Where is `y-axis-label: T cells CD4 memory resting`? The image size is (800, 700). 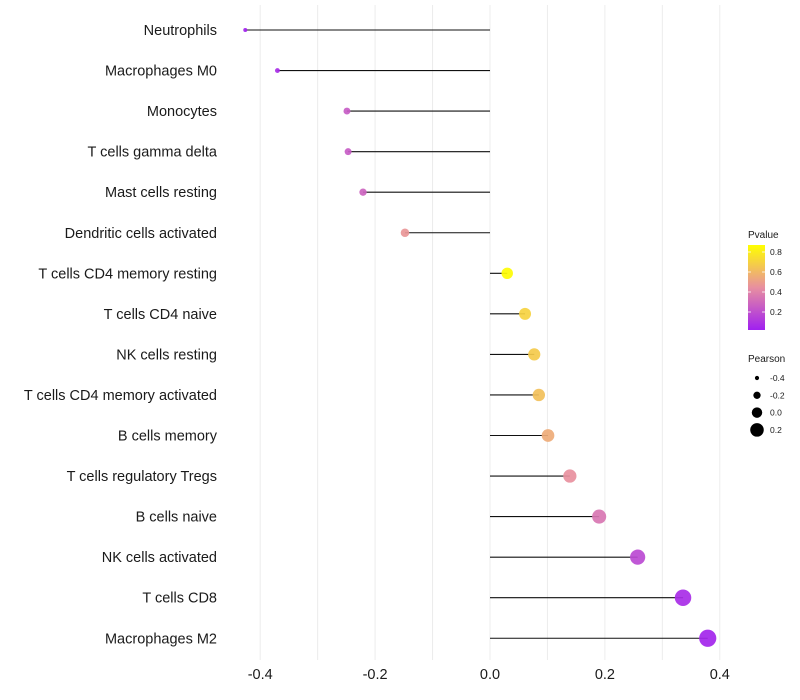 y-axis-label: T cells CD4 memory resting is located at coordinates (127, 274).